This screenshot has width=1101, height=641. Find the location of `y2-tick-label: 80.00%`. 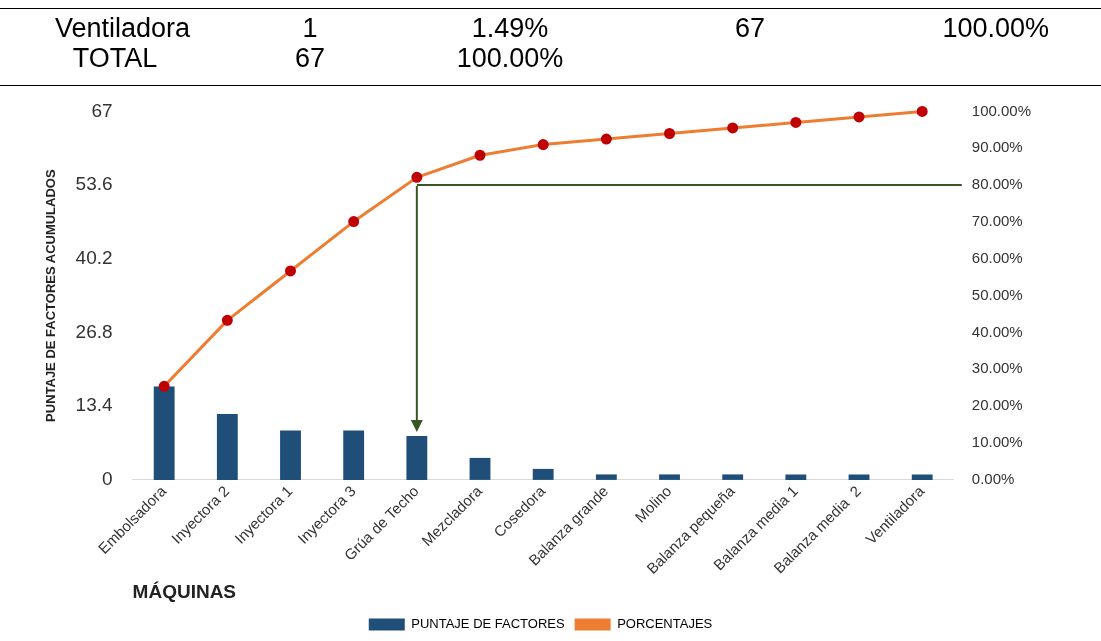

y2-tick-label: 80.00% is located at coordinates (997, 184).